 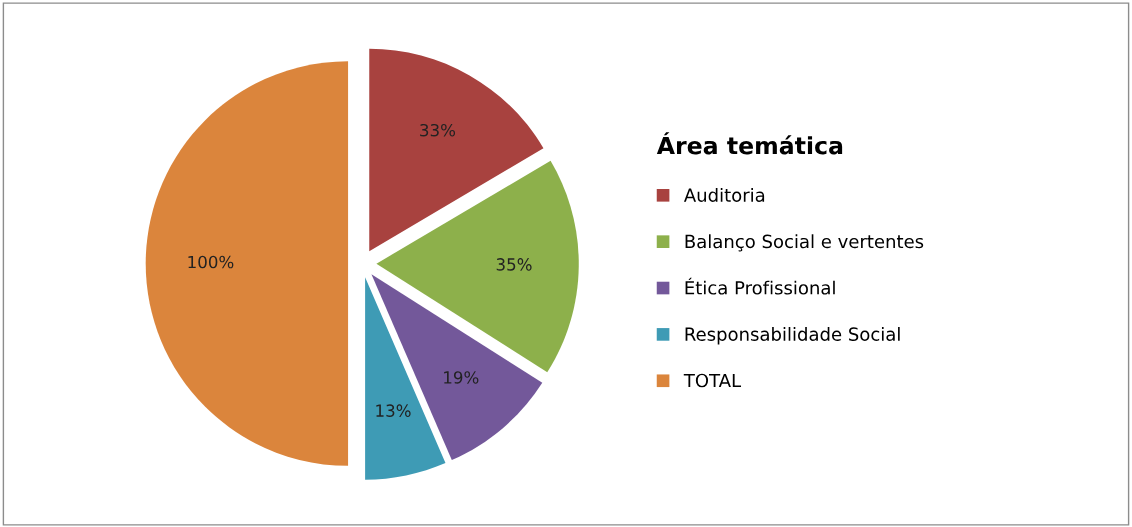 I want to click on legend-title: Área temática, so click(x=749, y=143).